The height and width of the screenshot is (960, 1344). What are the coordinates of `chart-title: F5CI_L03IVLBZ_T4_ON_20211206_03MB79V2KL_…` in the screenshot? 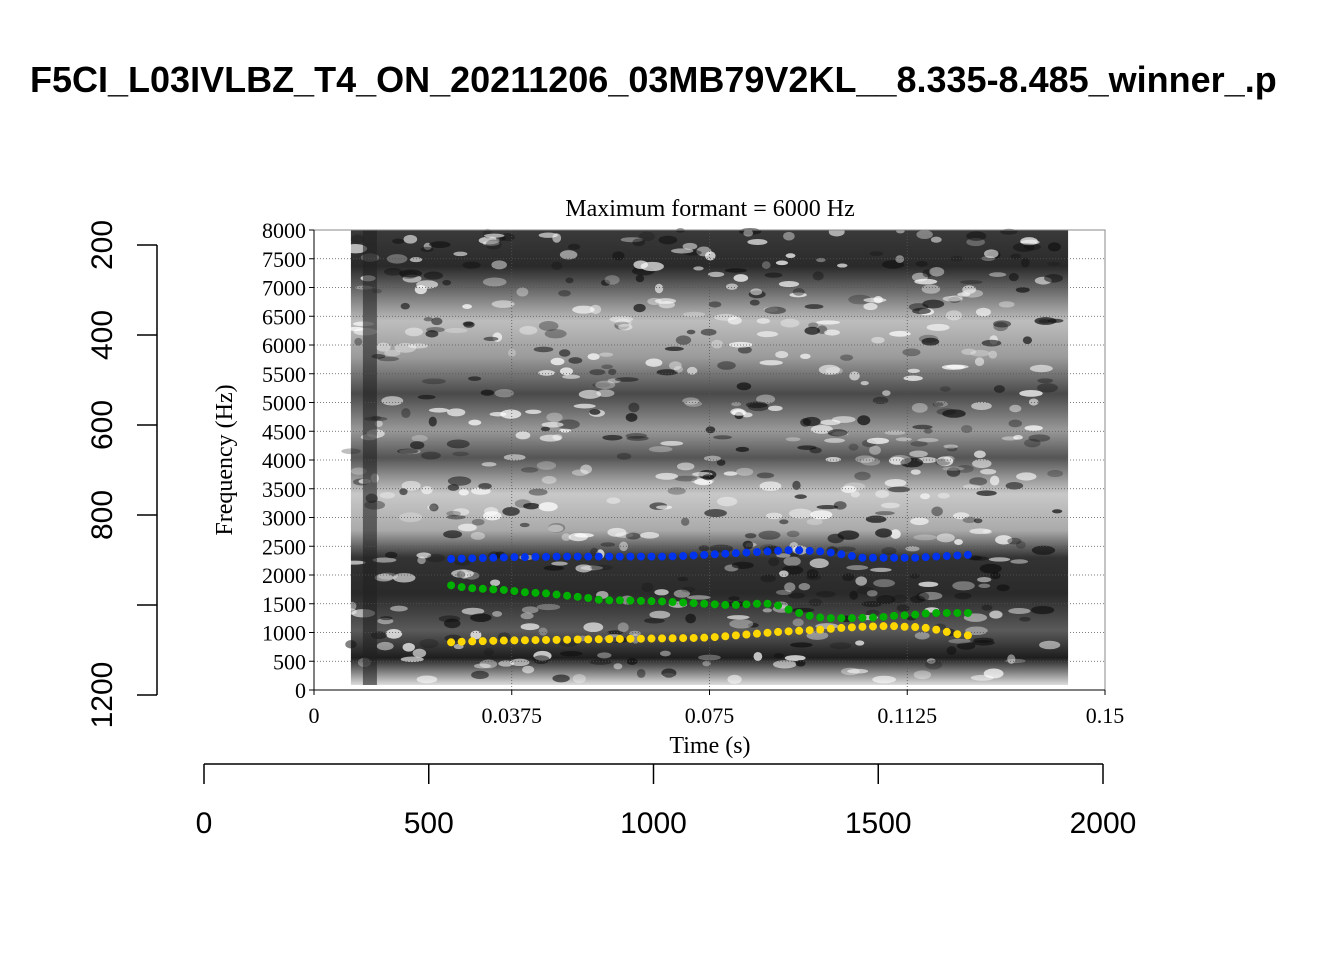 It's located at (653, 79).